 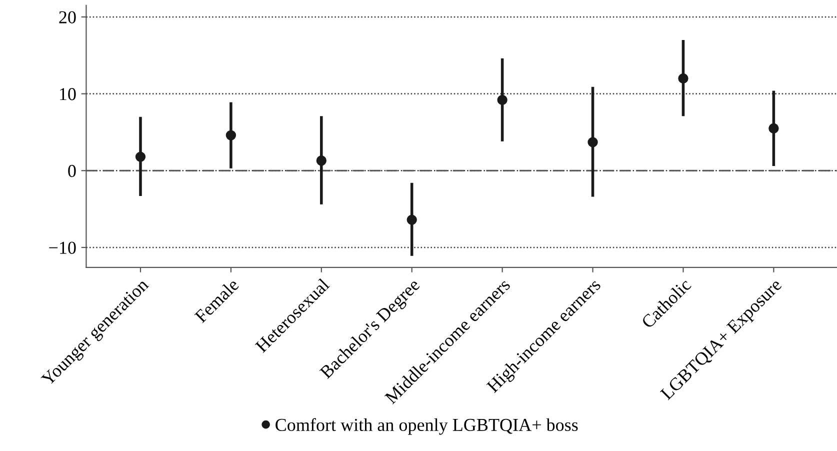 What do you see at coordinates (68, 94) in the screenshot?
I see `y-tick-label: 10` at bounding box center [68, 94].